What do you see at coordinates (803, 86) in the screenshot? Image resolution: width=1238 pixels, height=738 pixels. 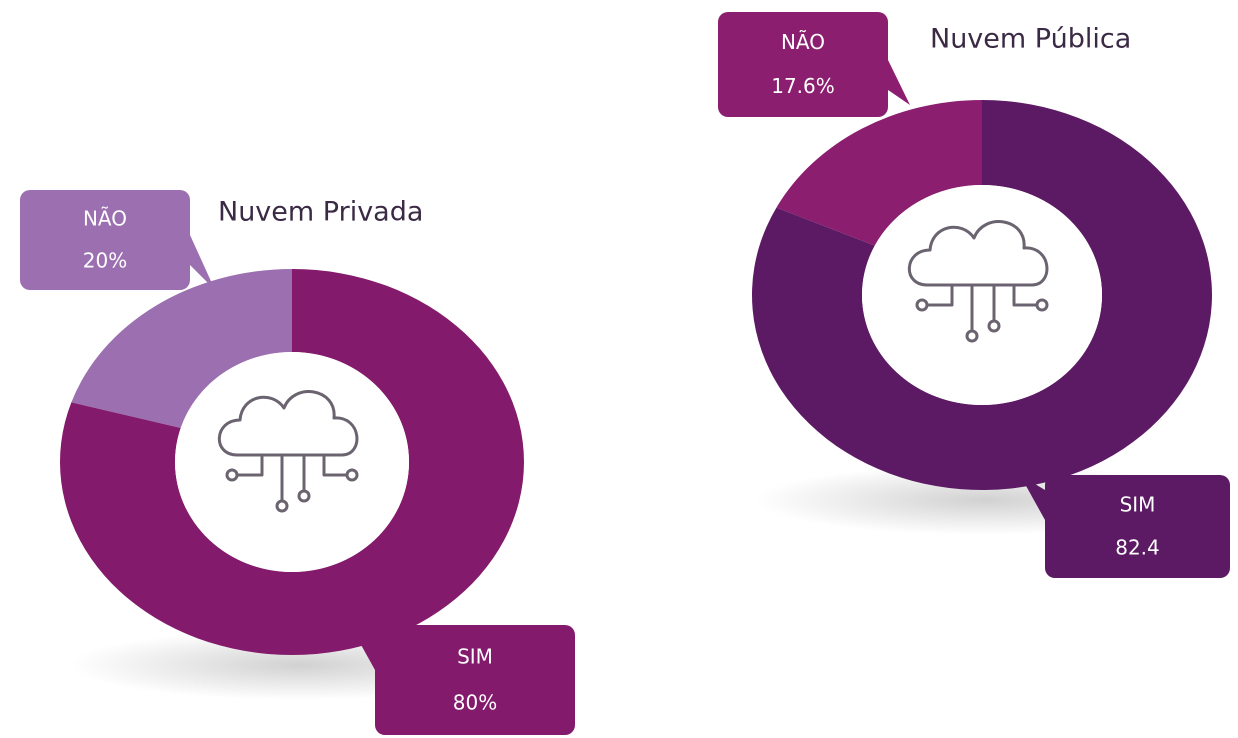 I see `value-label: 17.6%` at bounding box center [803, 86].